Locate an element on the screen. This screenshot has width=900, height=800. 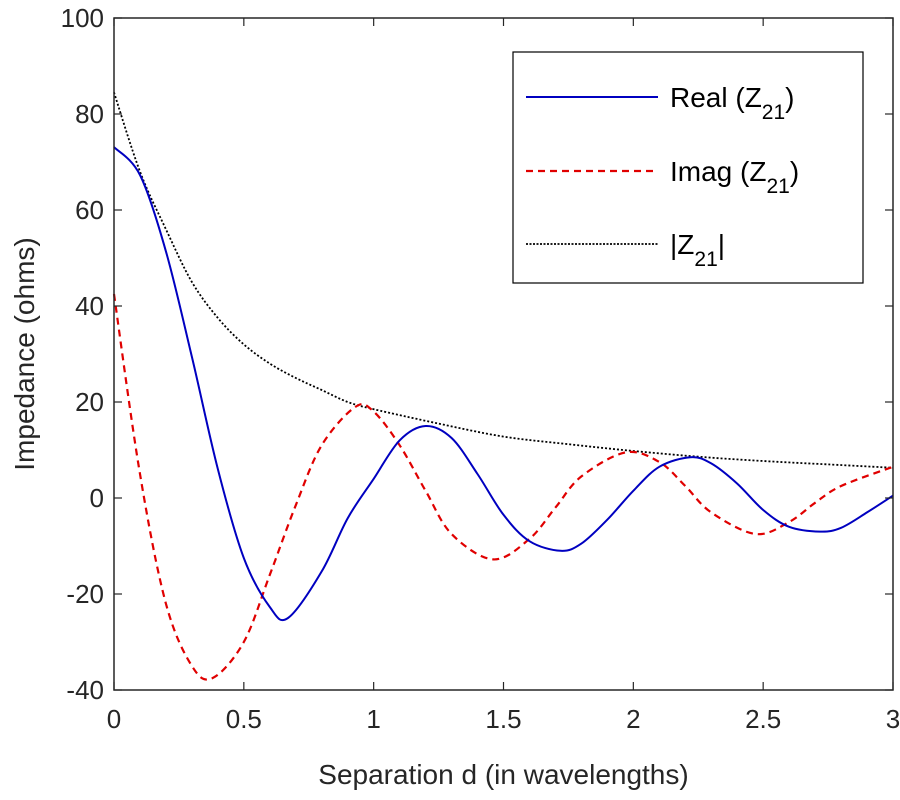
legend-label-imag: Imag (Z21) is located at coordinates (734, 177).